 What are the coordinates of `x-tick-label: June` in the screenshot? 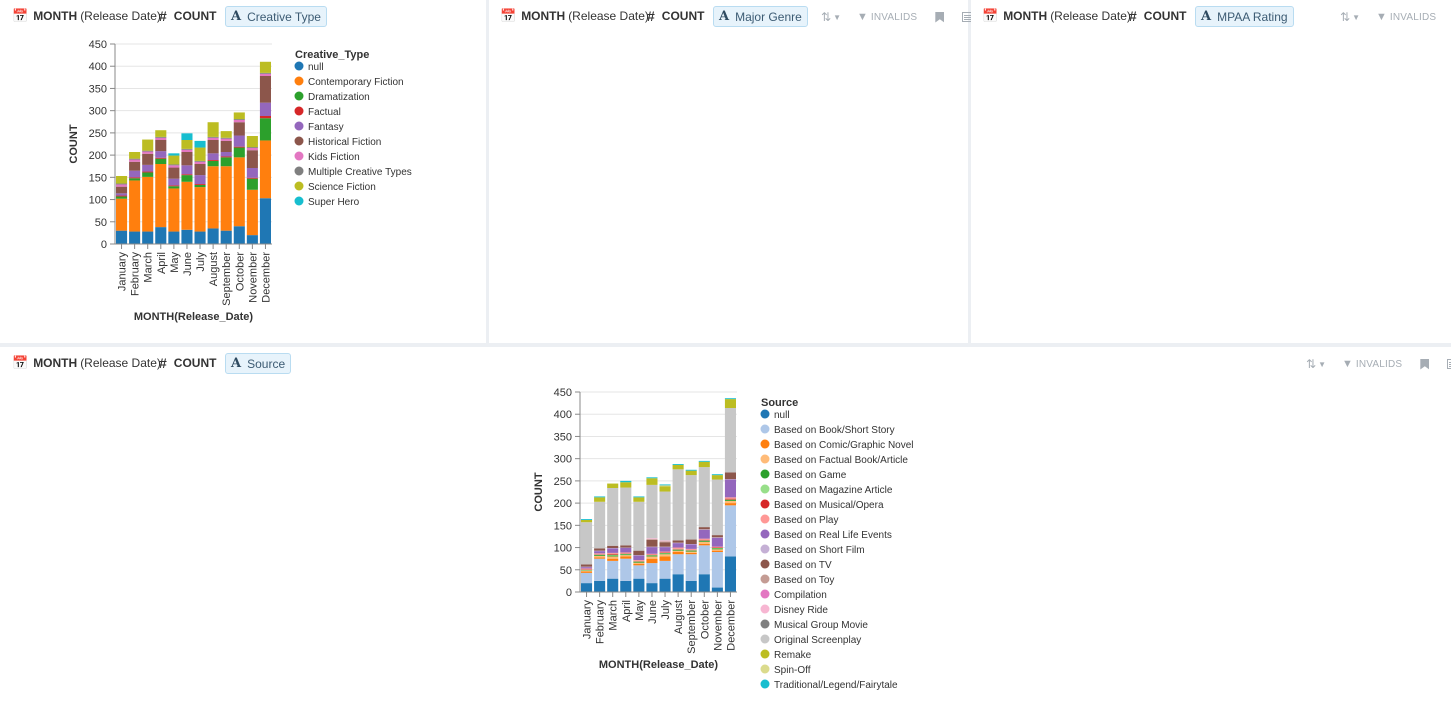 It's located at (188, 264).